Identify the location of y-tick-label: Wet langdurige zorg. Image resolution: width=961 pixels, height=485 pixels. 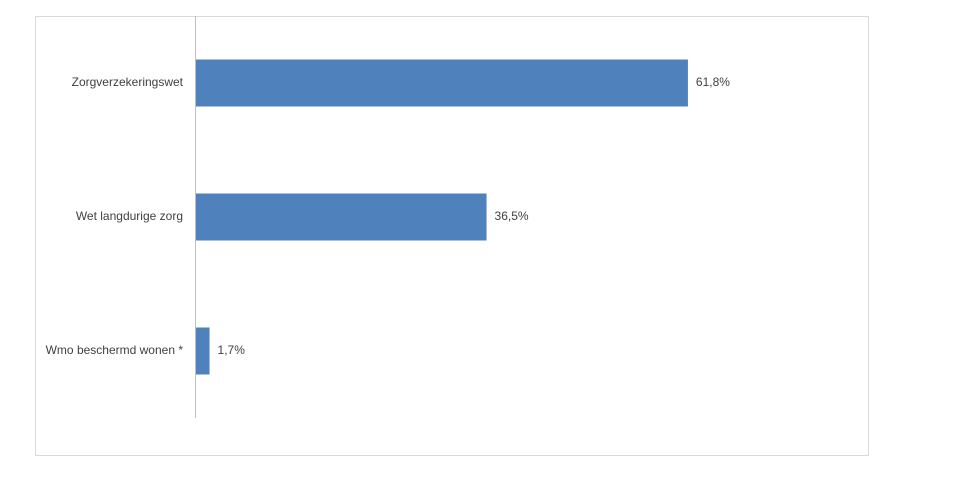
(129, 216).